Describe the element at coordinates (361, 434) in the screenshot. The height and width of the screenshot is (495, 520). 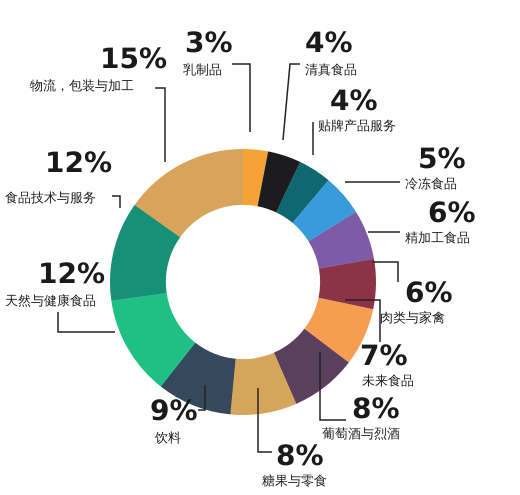
I see `slice-label: 葡萄酒与烈酒` at that location.